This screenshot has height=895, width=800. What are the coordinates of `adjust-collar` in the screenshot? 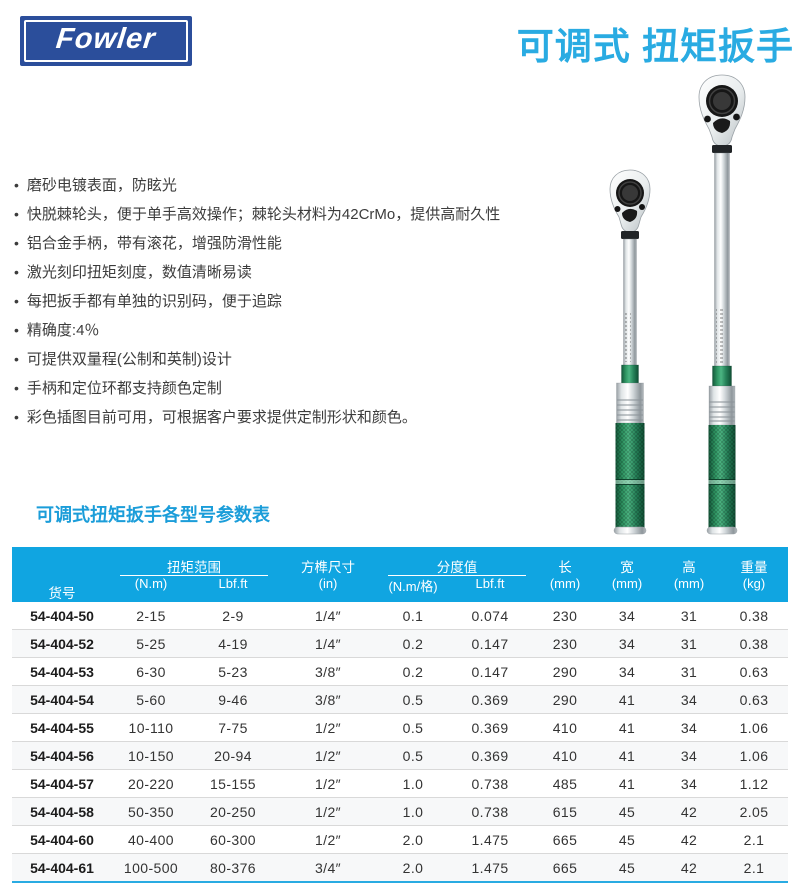 It's located at (630, 403).